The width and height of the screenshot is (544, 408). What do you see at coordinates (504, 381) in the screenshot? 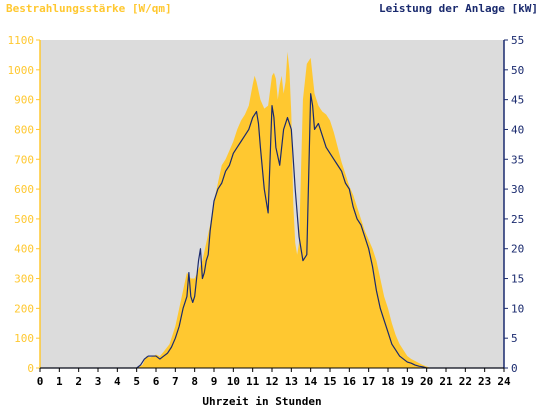
I see `x-tick-label: 24` at bounding box center [504, 381].